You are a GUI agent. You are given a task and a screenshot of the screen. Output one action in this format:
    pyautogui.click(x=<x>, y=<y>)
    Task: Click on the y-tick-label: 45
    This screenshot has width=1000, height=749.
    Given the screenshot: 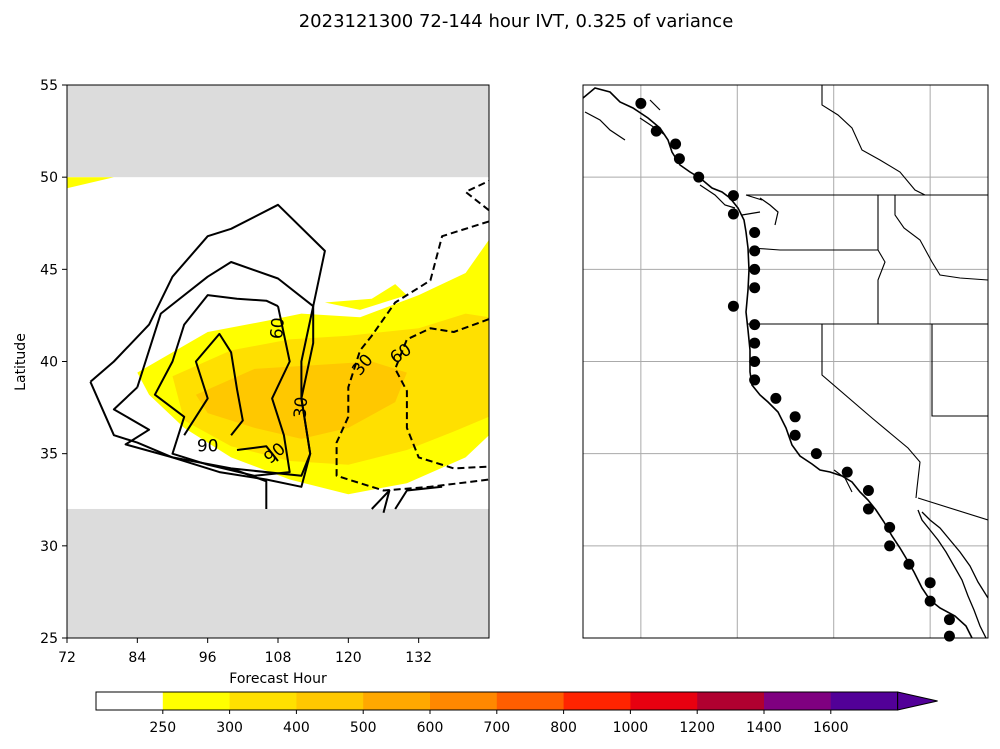 What is the action you would take?
    pyautogui.click(x=49, y=270)
    